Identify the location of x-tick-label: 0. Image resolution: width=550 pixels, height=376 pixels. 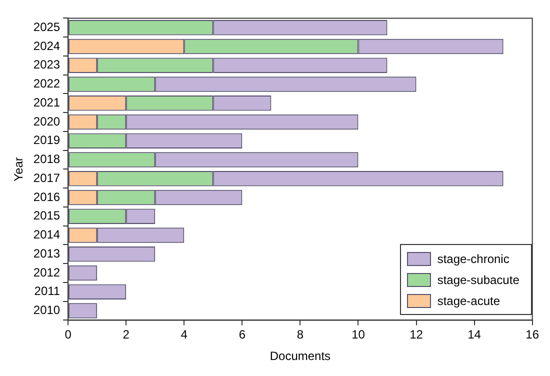
(68, 335).